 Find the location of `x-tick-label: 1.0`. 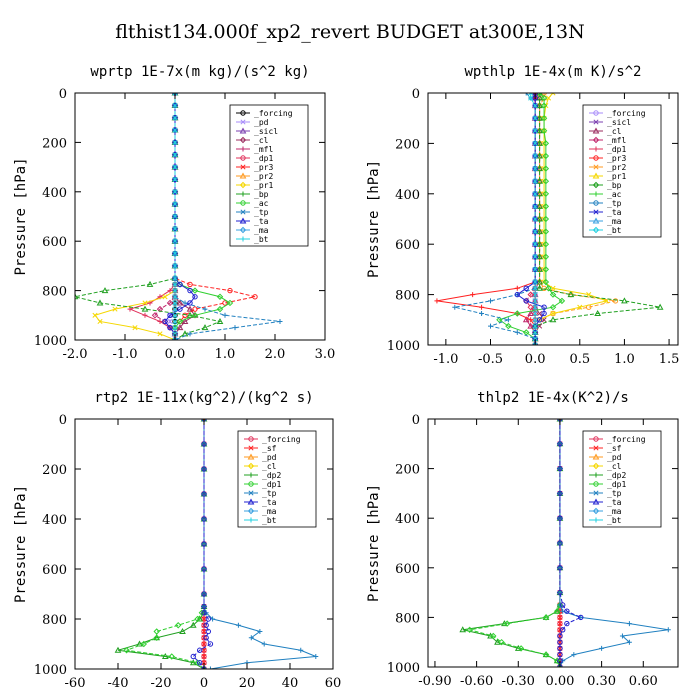

x-tick-label: 1.0 is located at coordinates (624, 359).